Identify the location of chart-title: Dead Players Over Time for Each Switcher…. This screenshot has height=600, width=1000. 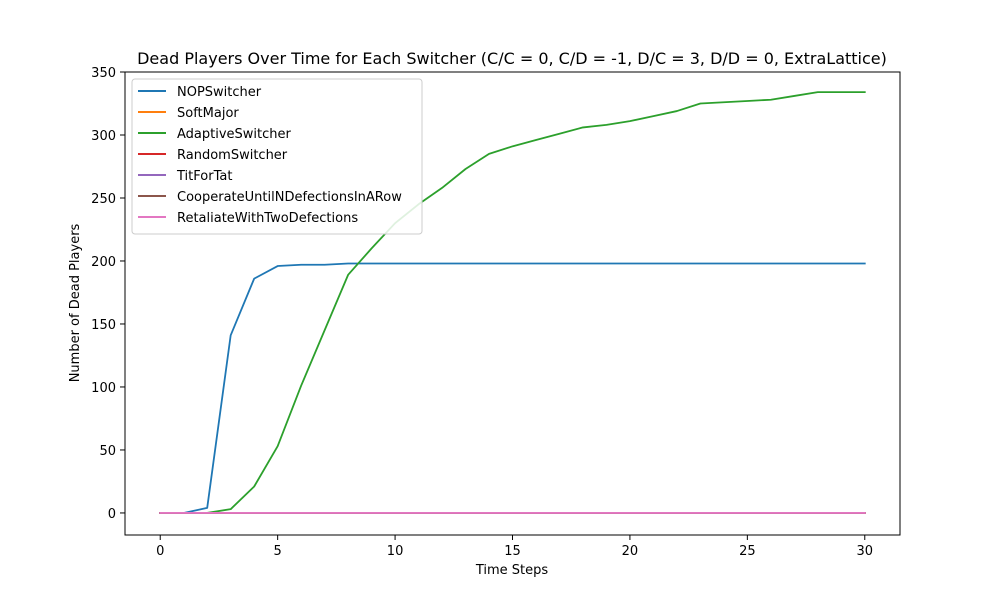
(512, 58).